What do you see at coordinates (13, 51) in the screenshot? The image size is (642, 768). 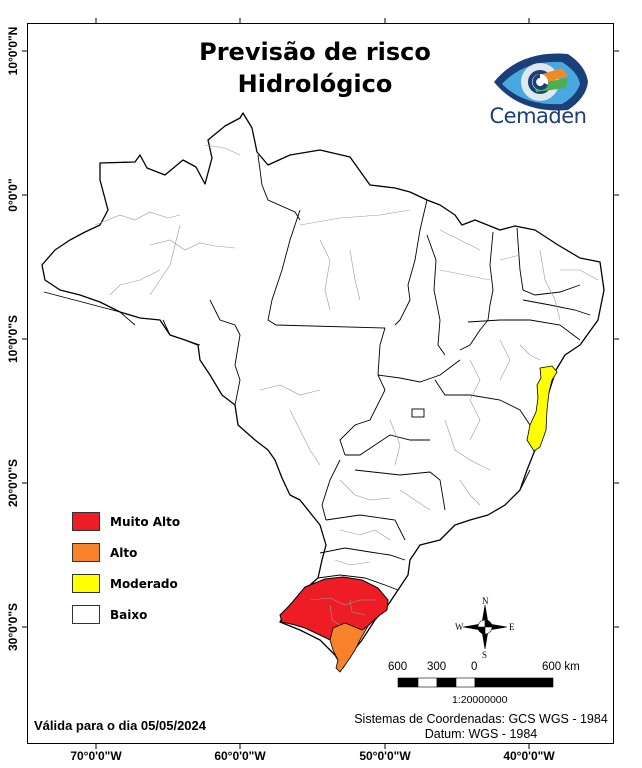 I see `lat-label-10n: 10°0'0"N` at bounding box center [13, 51].